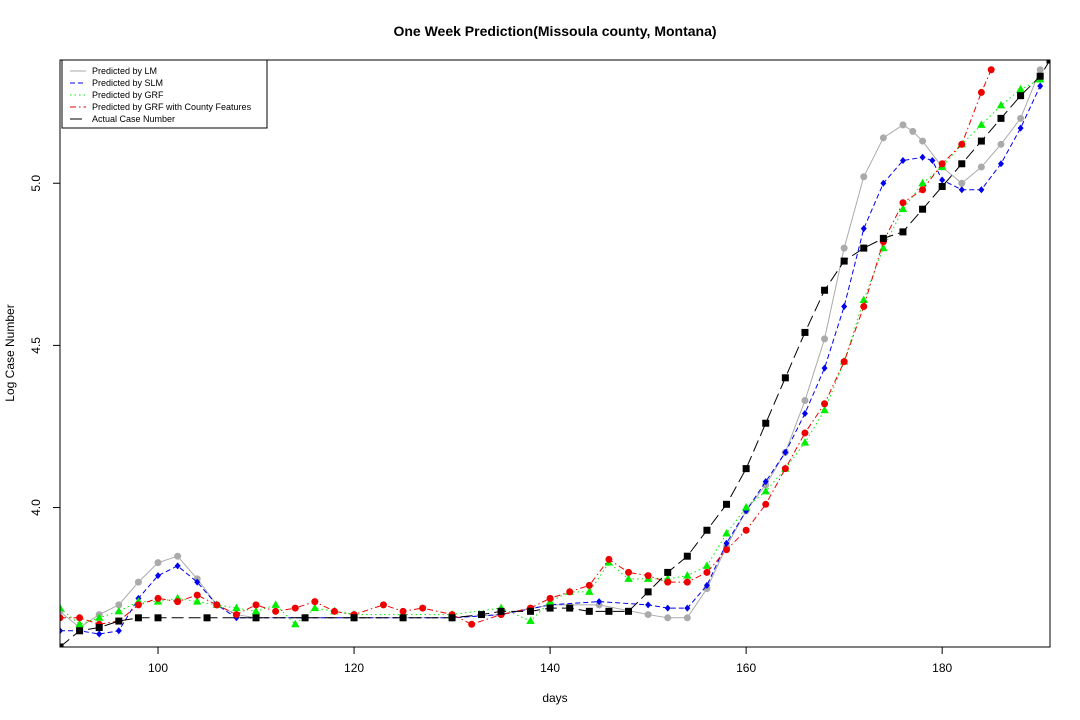 The image size is (1080, 720). Describe the element at coordinates (554, 698) in the screenshot. I see `x-axis-label: days` at that location.